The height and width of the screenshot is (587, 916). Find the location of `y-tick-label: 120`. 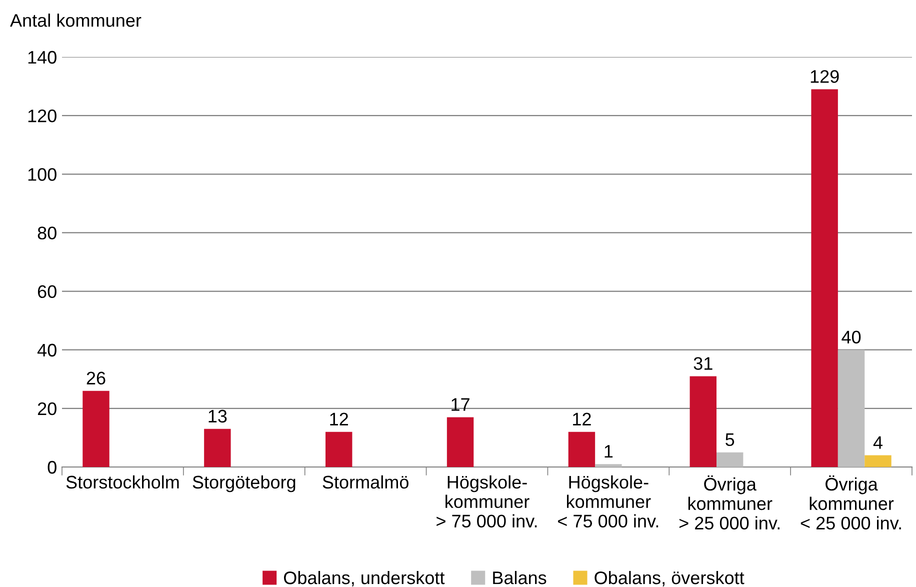

y-tick-label: 120 is located at coordinates (42, 116).